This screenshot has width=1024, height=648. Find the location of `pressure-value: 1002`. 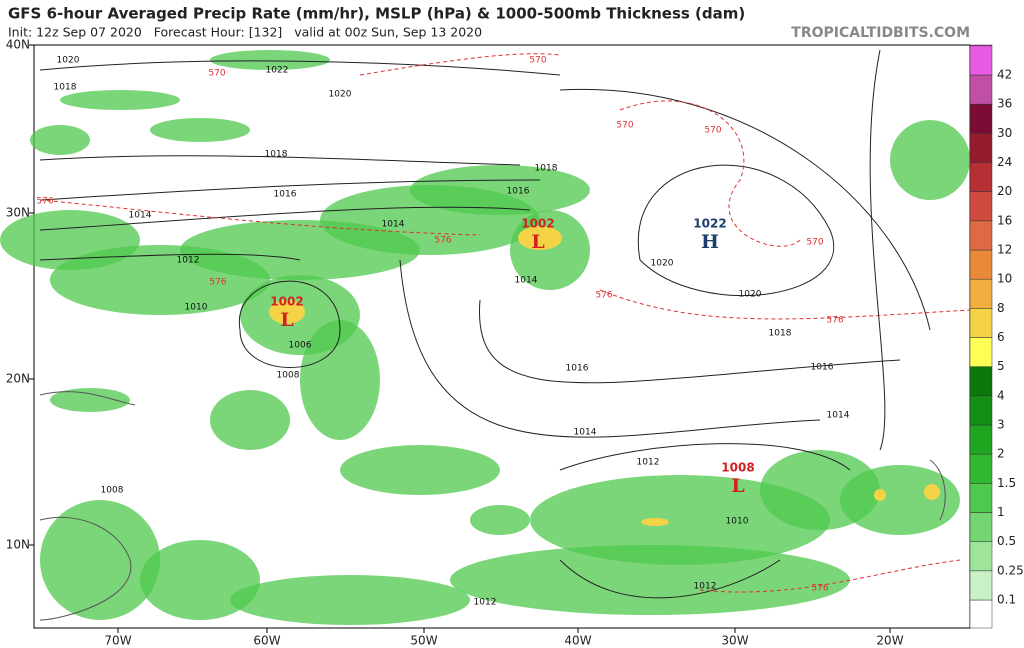

pressure-value: 1002 is located at coordinates (537, 224).